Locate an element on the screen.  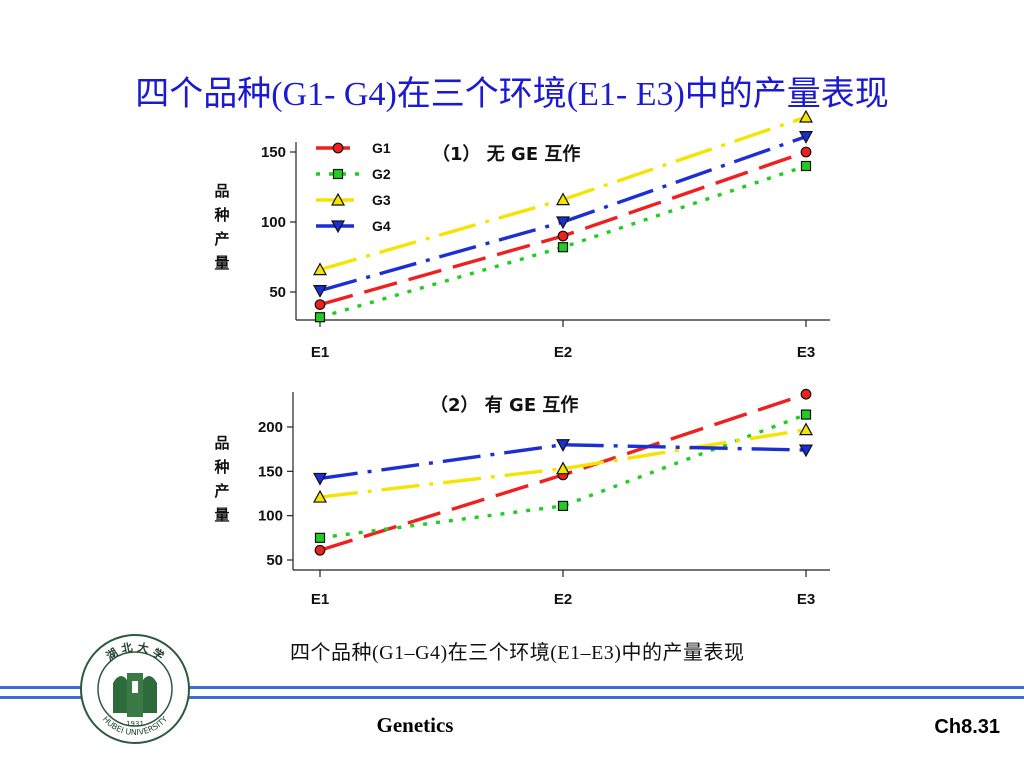
university-logo-icon: 湖 北 大 学 HUBEI UNIVERSITY 1931 is located at coordinates (135, 689).